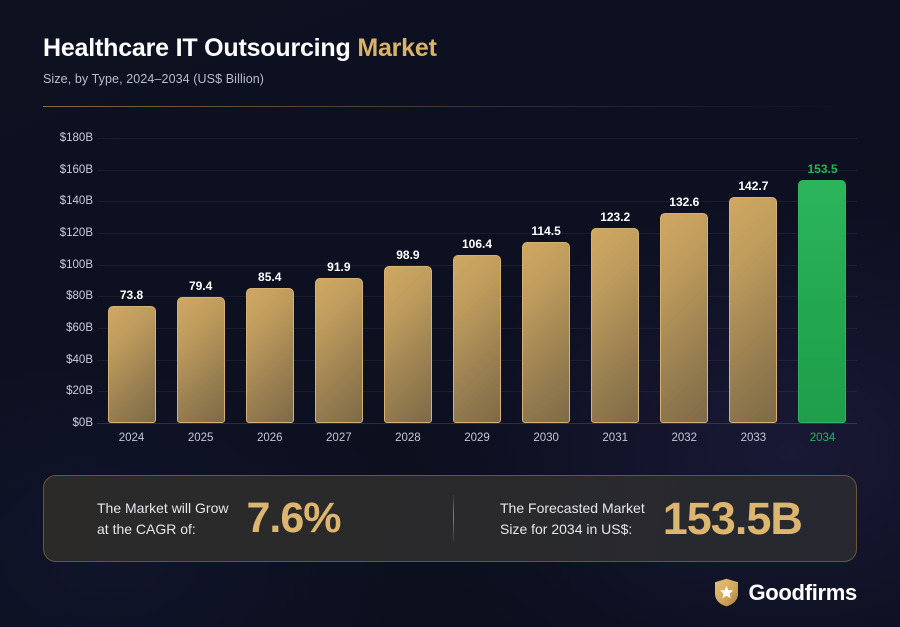 The height and width of the screenshot is (627, 900). I want to click on shield-star-icon, so click(726, 592).